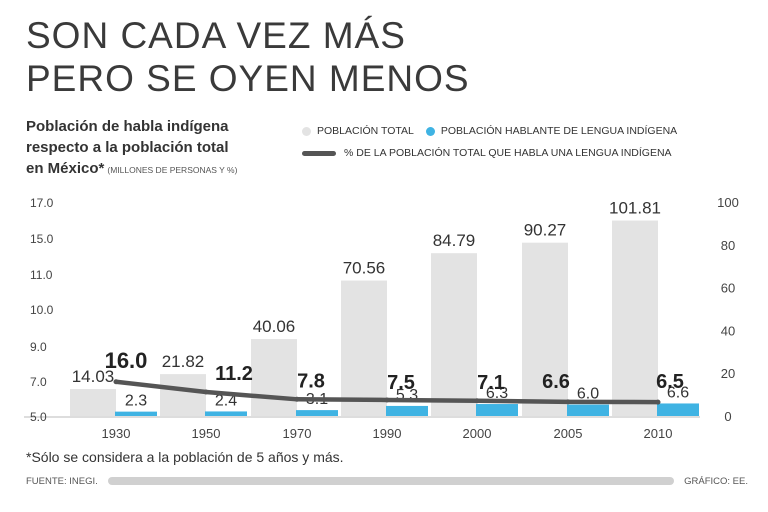 This screenshot has width=768, height=512. What do you see at coordinates (678, 392) in the screenshot?
I see `bar-indigenous-label: 6.6` at bounding box center [678, 392].